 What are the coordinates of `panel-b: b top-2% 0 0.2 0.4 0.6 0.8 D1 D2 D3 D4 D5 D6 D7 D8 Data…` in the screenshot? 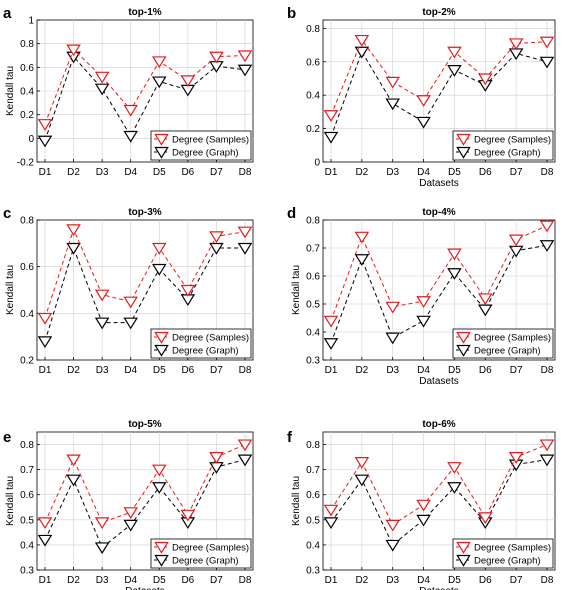 It's located at (421, 97).